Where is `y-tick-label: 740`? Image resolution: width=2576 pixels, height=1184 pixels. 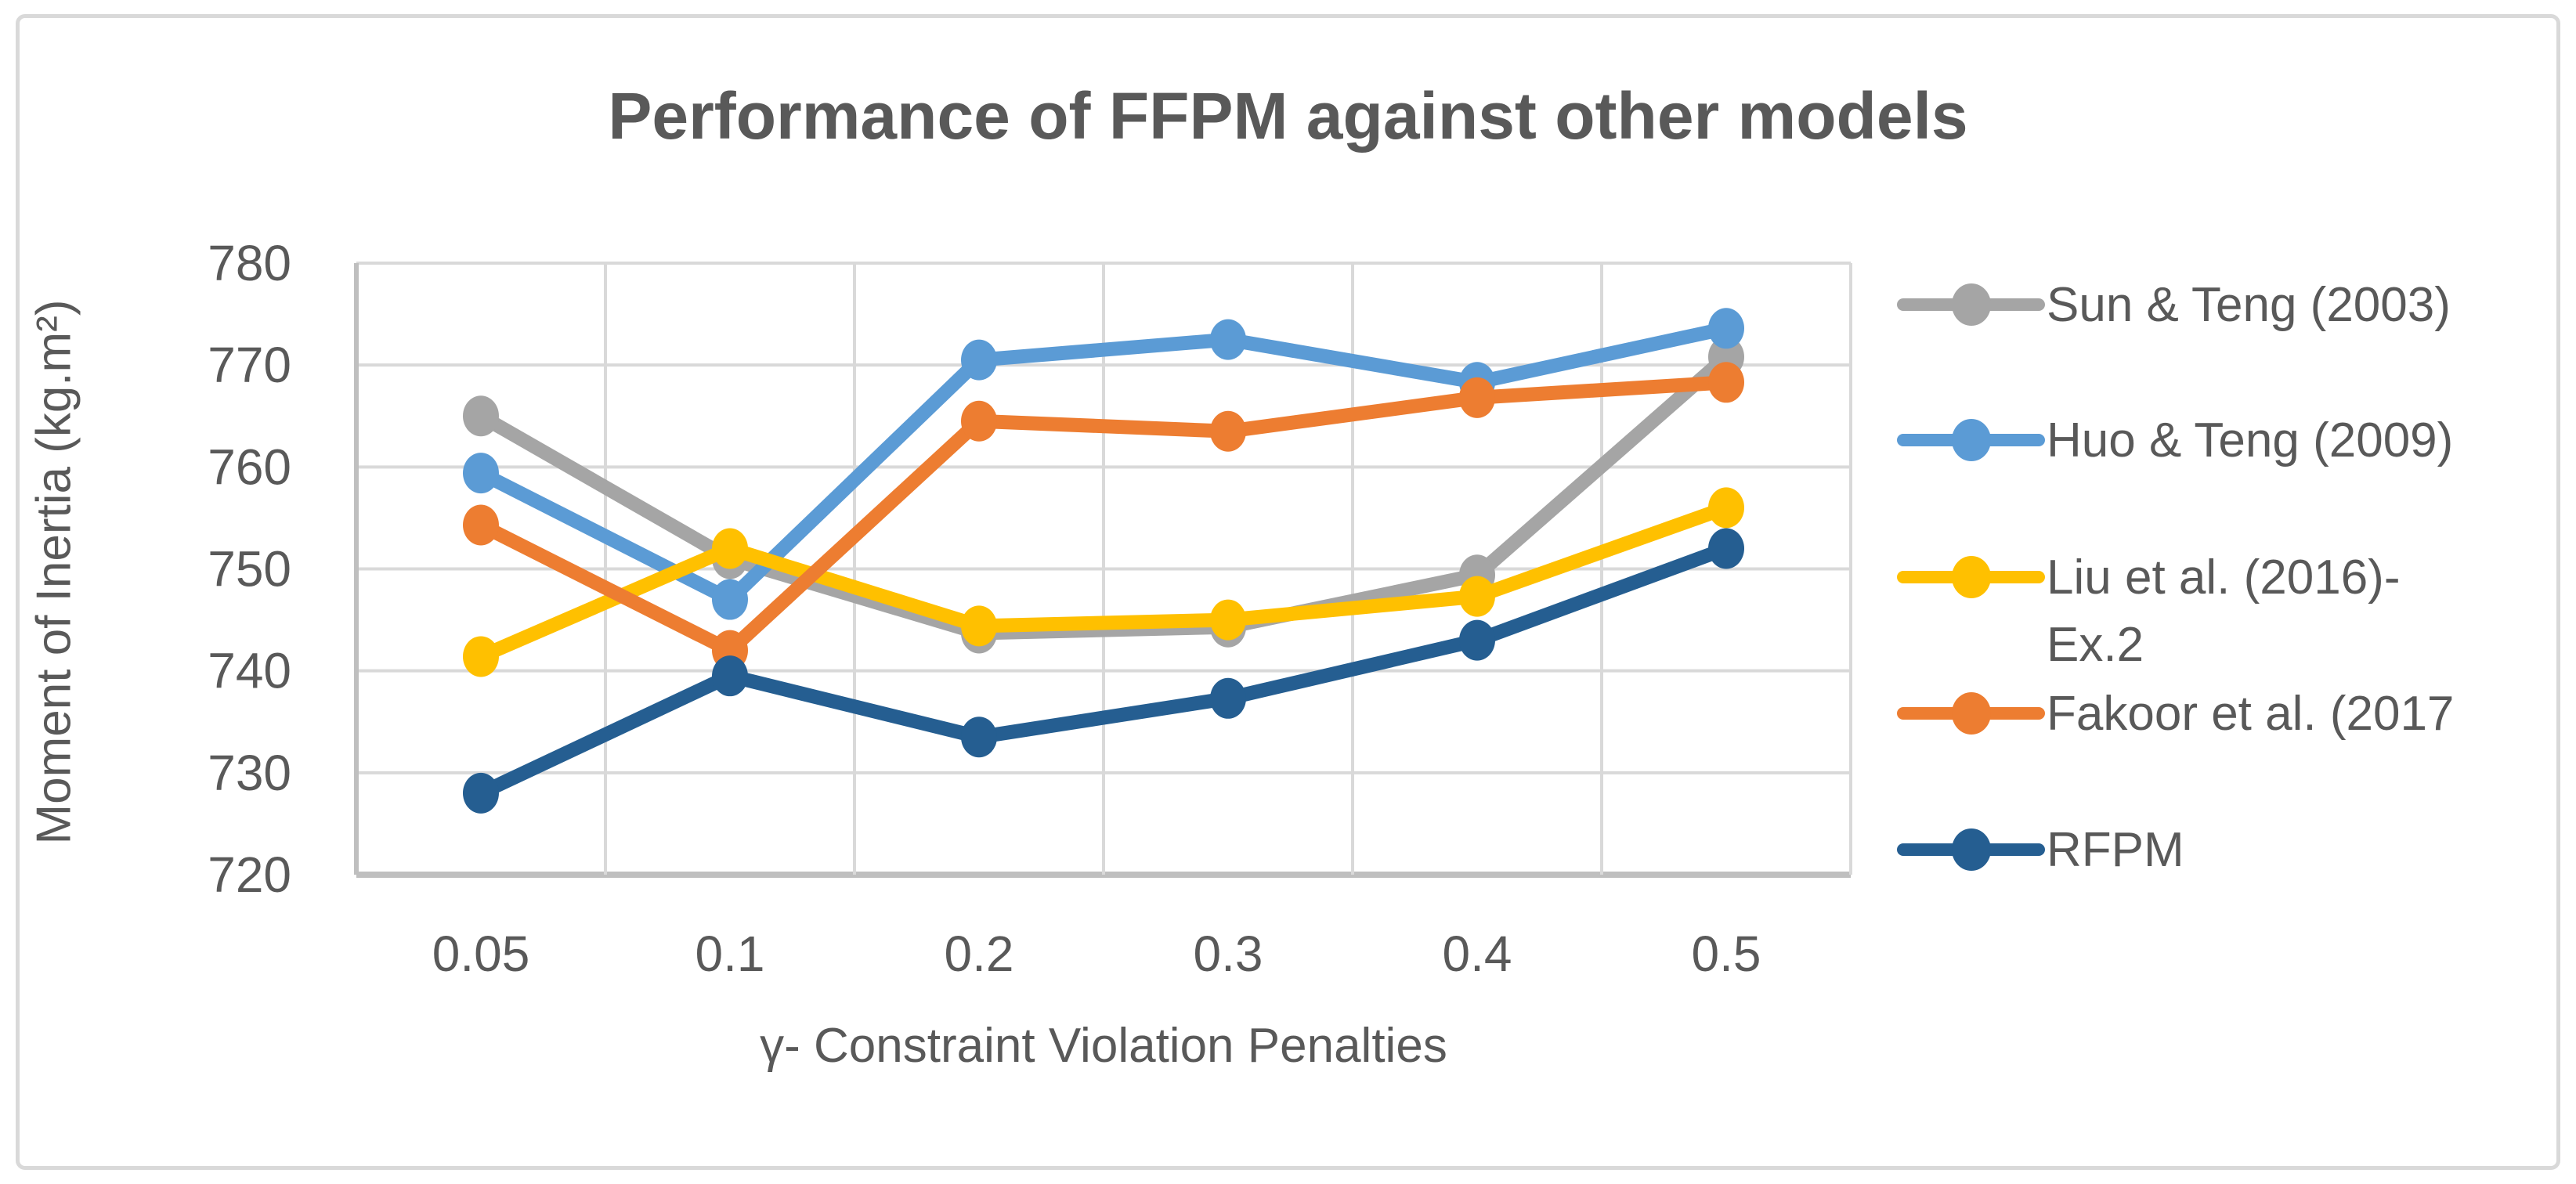 y-tick-label: 740 is located at coordinates (249, 671).